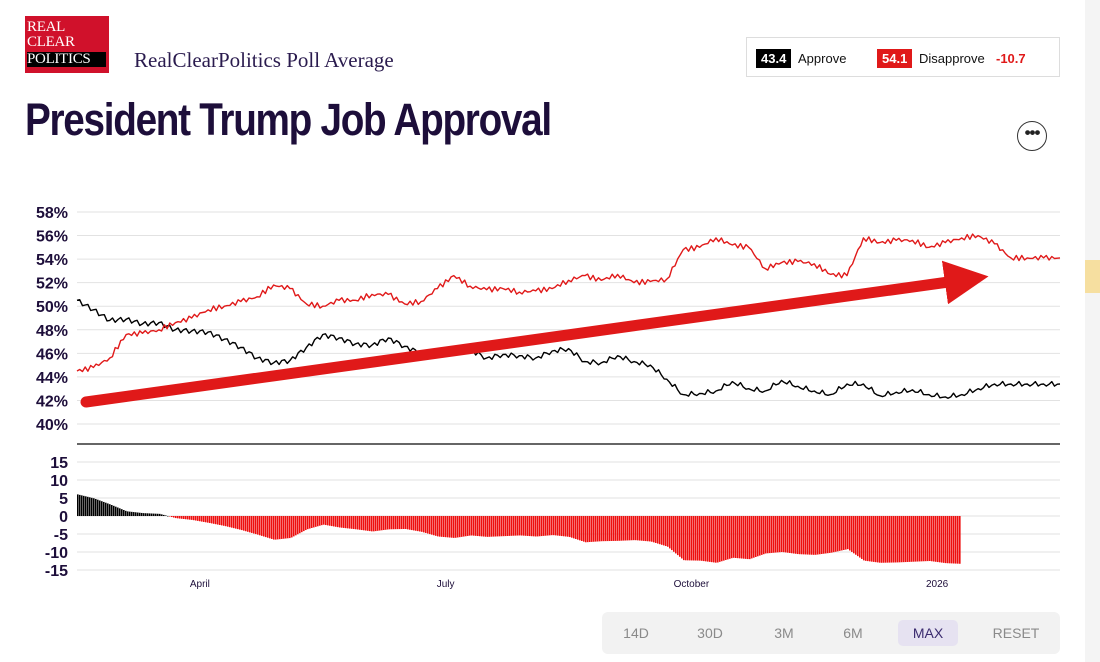 This screenshot has width=1100, height=662. Describe the element at coordinates (59, 463) in the screenshot. I see `y-tick-label: 15` at that location.